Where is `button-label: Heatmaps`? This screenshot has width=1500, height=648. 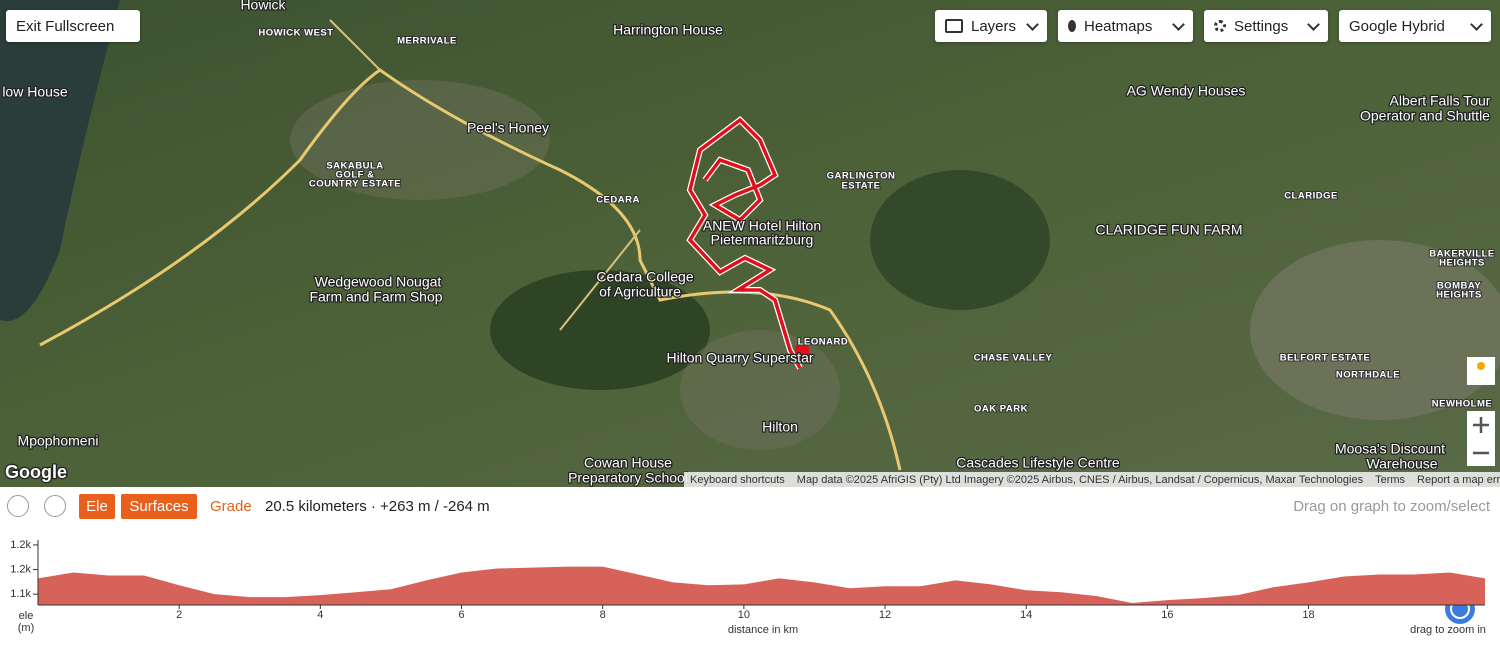
button-label: Heatmaps is located at coordinates (1118, 26).